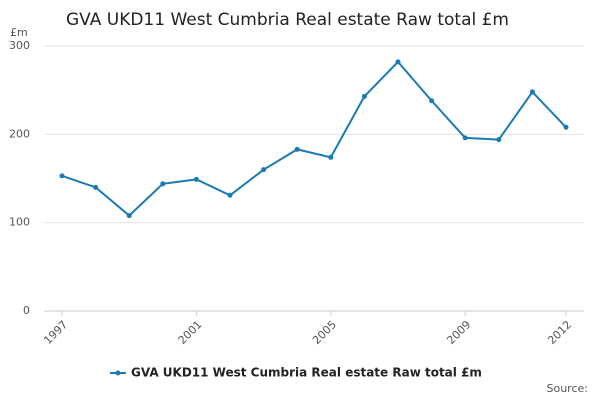 This screenshot has width=600, height=400. Describe the element at coordinates (19, 222) in the screenshot. I see `y-tick-label: 100` at that location.